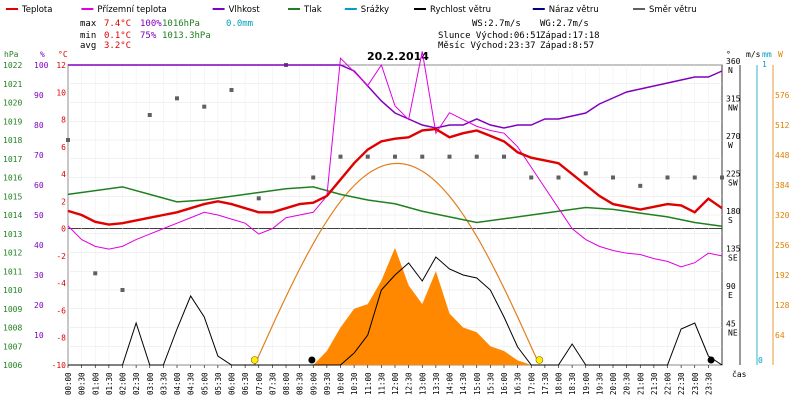  Describe the element at coordinates (39, 155) in the screenshot. I see `pct-tick: 70` at that location.